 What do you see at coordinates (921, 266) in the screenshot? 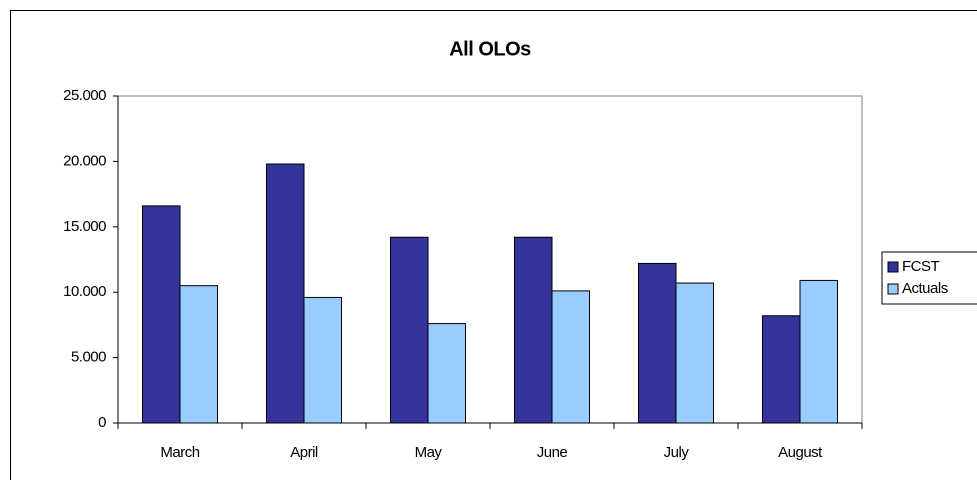
I see `legend-label: FCST` at bounding box center [921, 266].